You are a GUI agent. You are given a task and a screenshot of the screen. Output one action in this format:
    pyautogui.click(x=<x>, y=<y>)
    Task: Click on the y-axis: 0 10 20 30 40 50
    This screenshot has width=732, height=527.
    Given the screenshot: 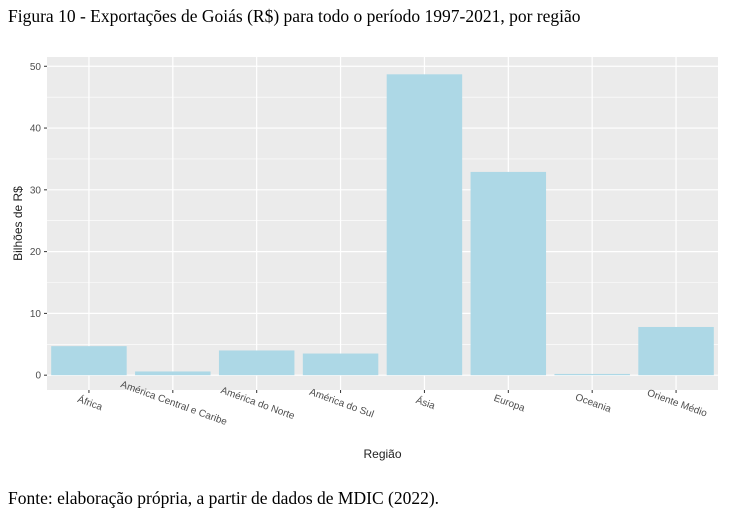 What is the action you would take?
    pyautogui.click(x=38, y=222)
    